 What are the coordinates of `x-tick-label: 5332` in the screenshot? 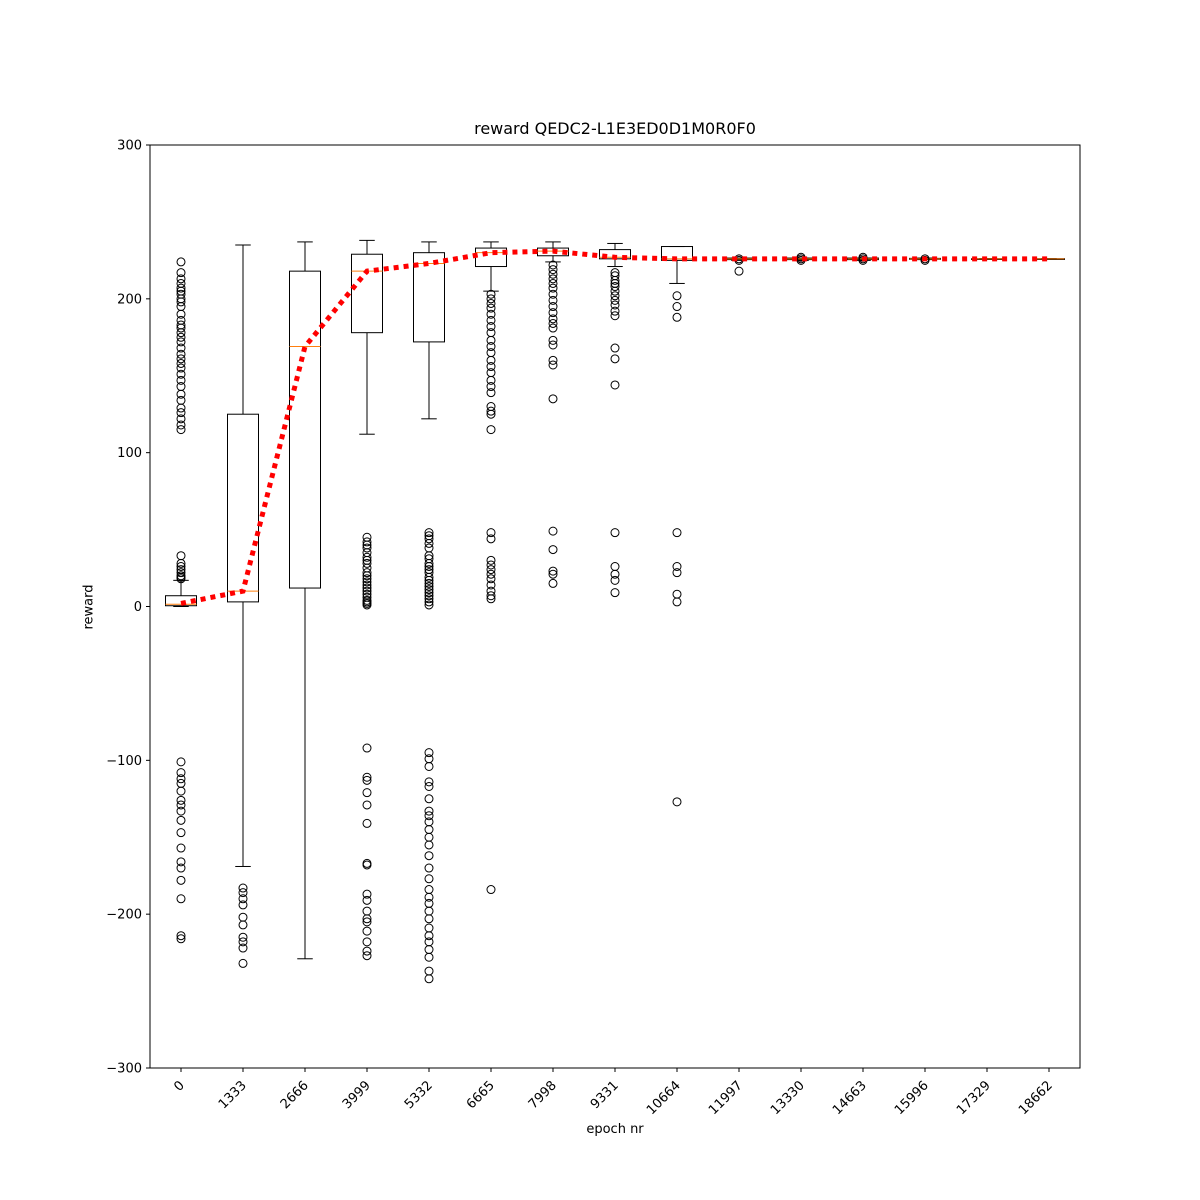 It's located at (419, 1095).